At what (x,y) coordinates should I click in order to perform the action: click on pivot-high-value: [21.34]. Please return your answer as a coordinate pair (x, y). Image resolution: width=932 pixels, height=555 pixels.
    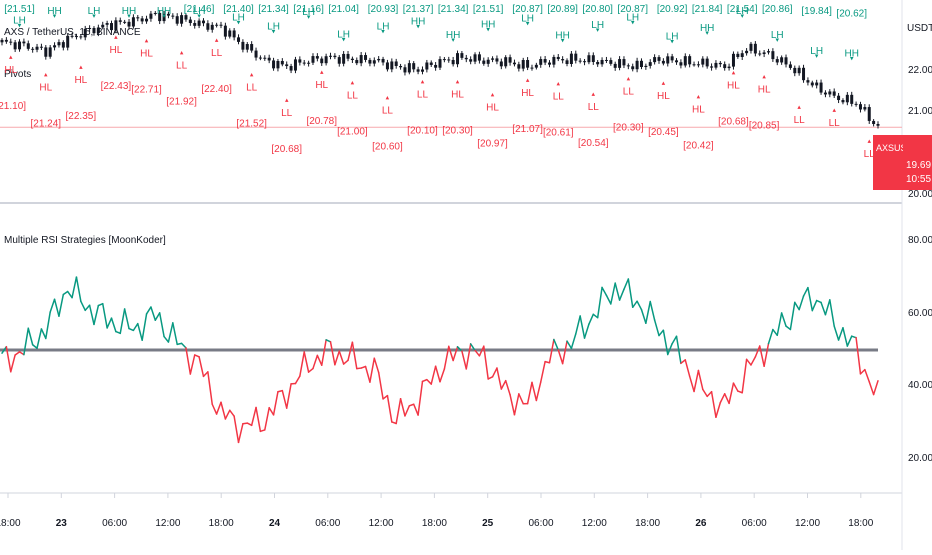
    Looking at the image, I should click on (453, 9).